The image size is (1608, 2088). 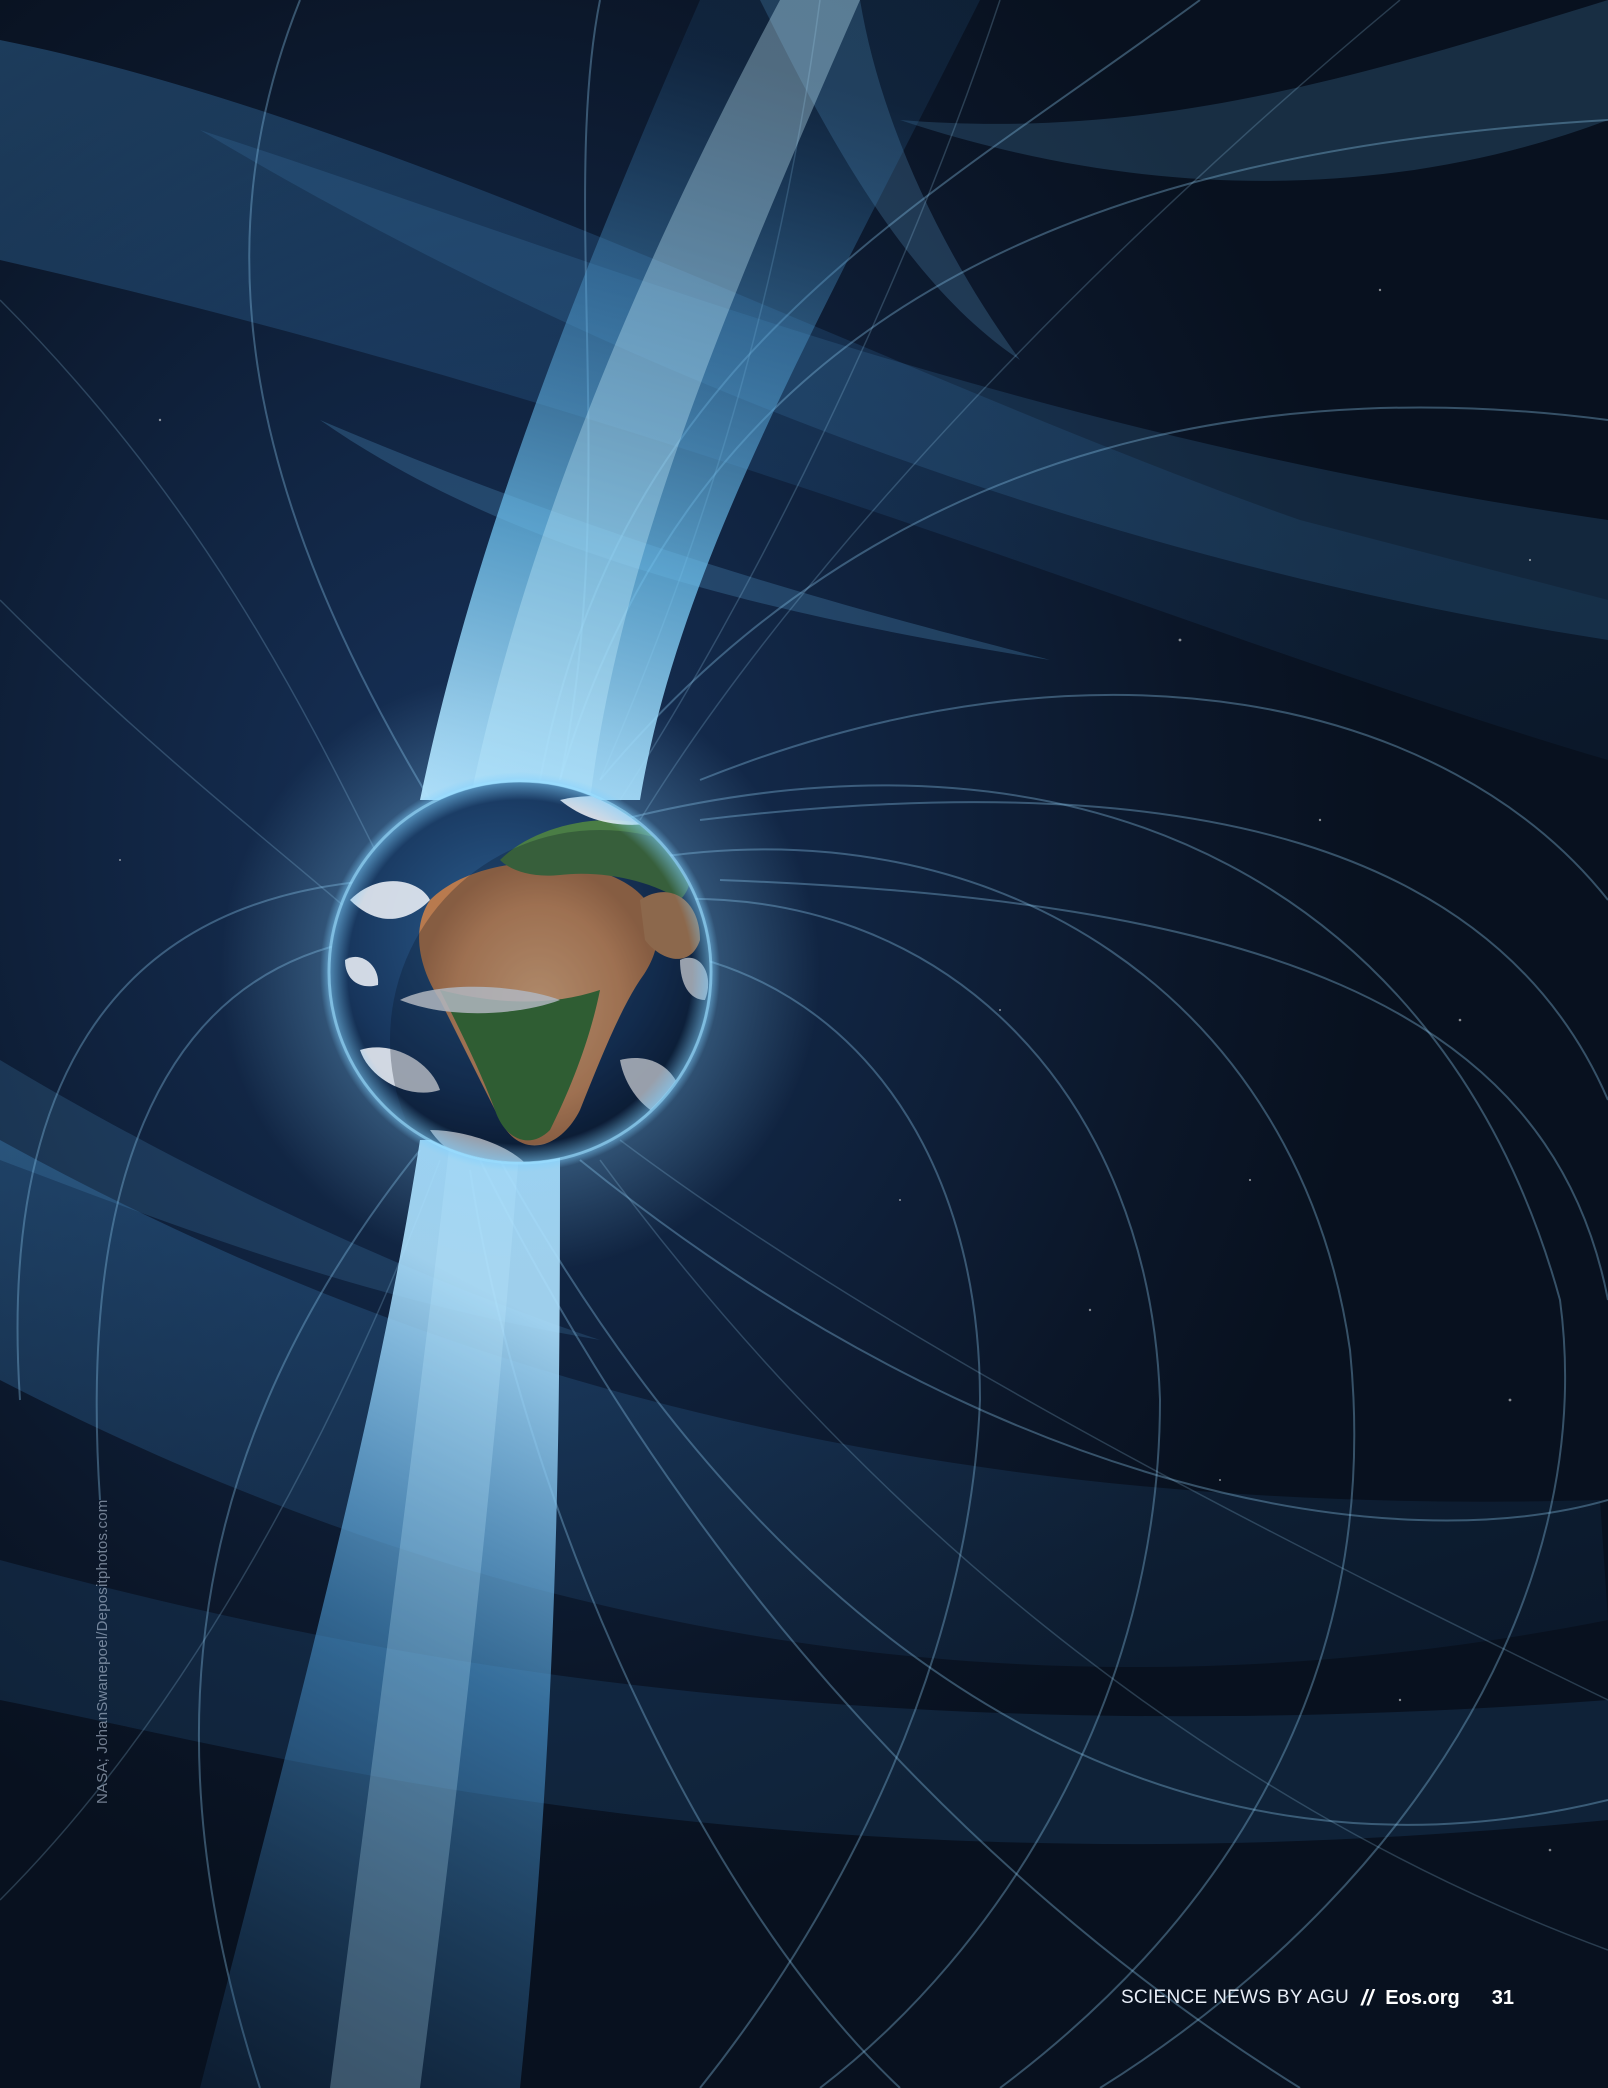 I want to click on page-number: 31, so click(x=1502, y=1997).